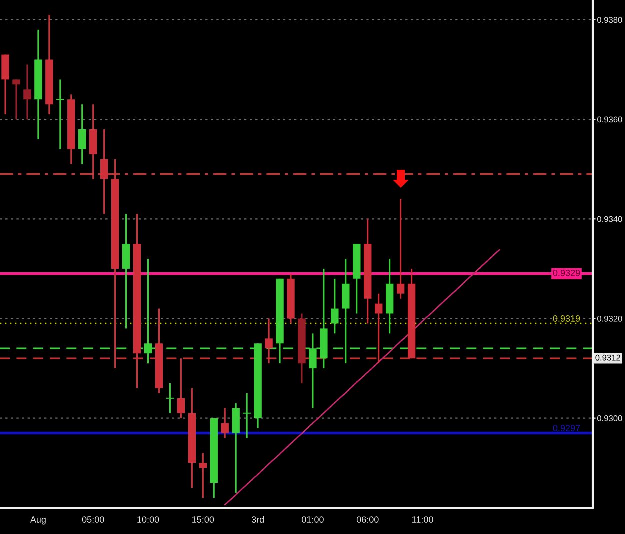  What do you see at coordinates (203, 519) in the screenshot?
I see `x-tick-label: 15:00` at bounding box center [203, 519].